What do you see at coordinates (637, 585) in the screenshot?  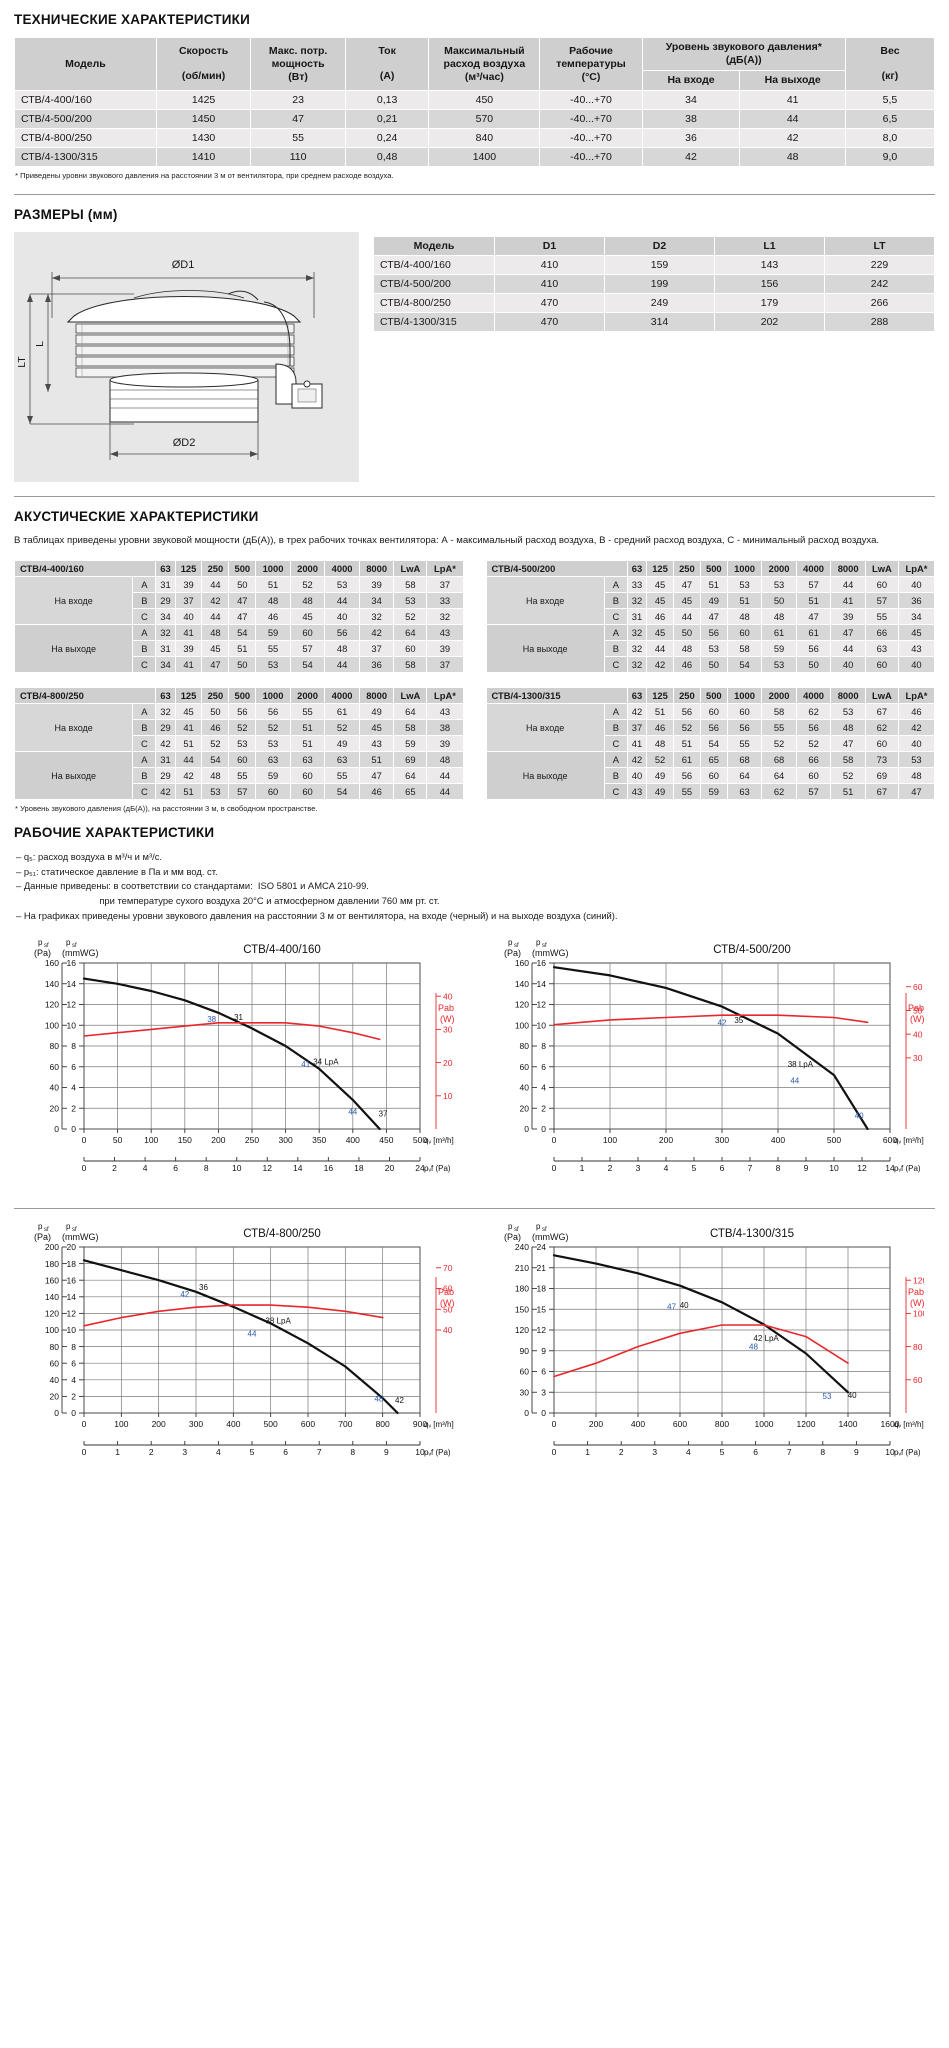 I see `acoustic-cell: 33` at bounding box center [637, 585].